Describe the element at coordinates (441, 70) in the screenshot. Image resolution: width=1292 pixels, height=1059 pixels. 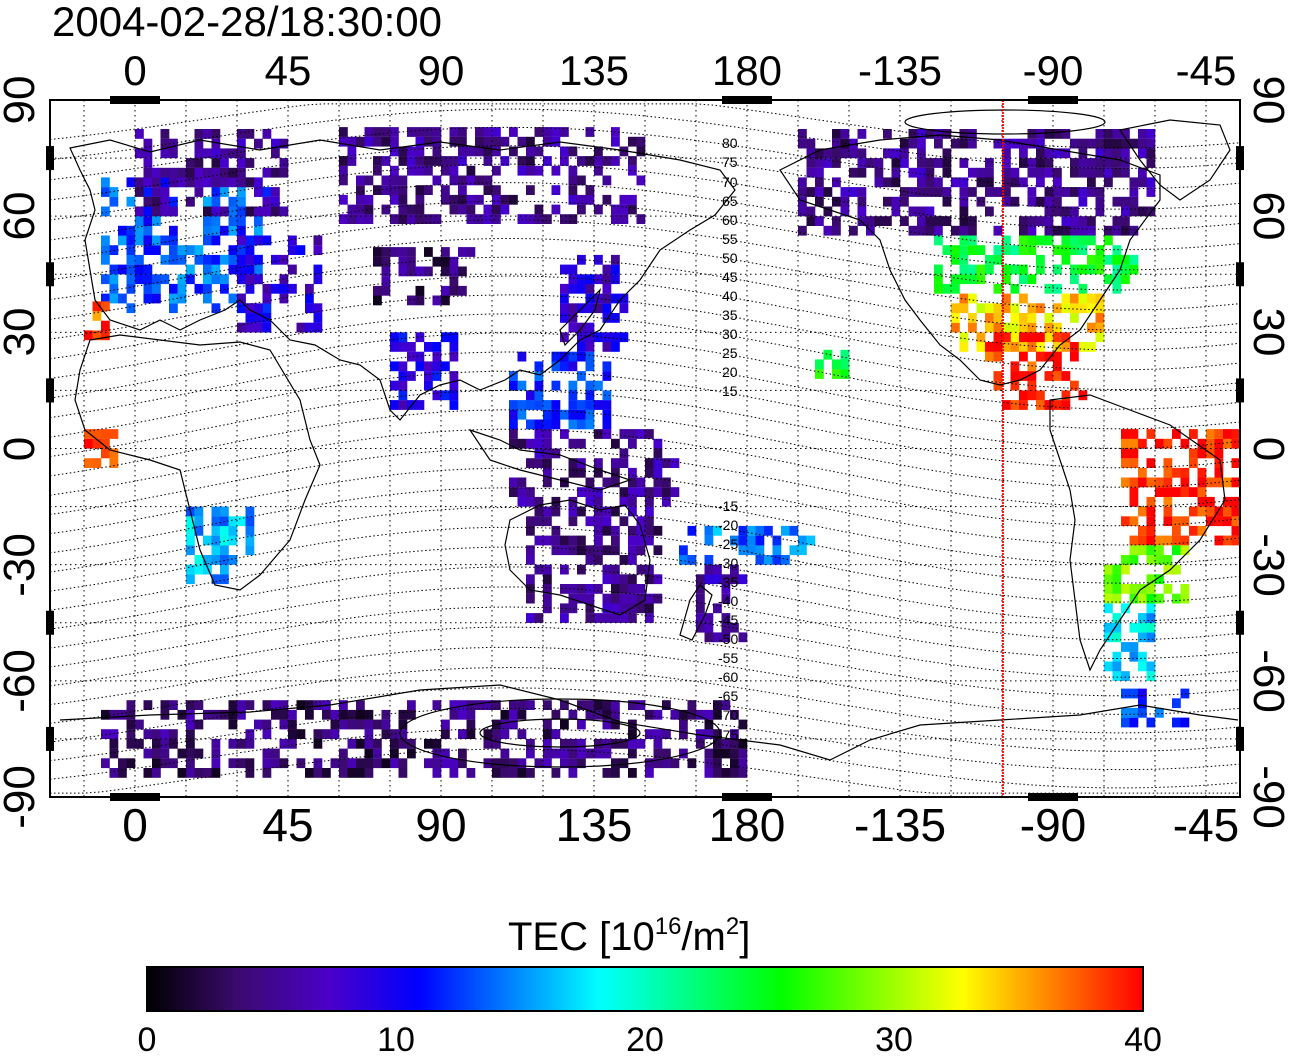
I see `top-tick-label: 90` at that location.